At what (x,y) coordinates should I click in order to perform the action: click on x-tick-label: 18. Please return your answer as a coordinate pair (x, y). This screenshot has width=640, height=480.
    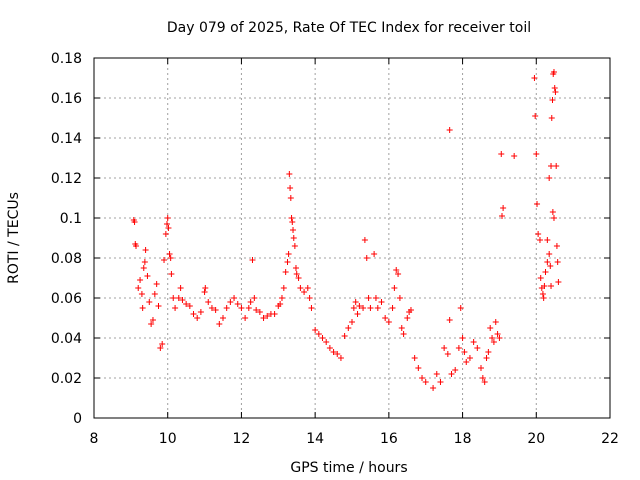
    Looking at the image, I should click on (463, 439).